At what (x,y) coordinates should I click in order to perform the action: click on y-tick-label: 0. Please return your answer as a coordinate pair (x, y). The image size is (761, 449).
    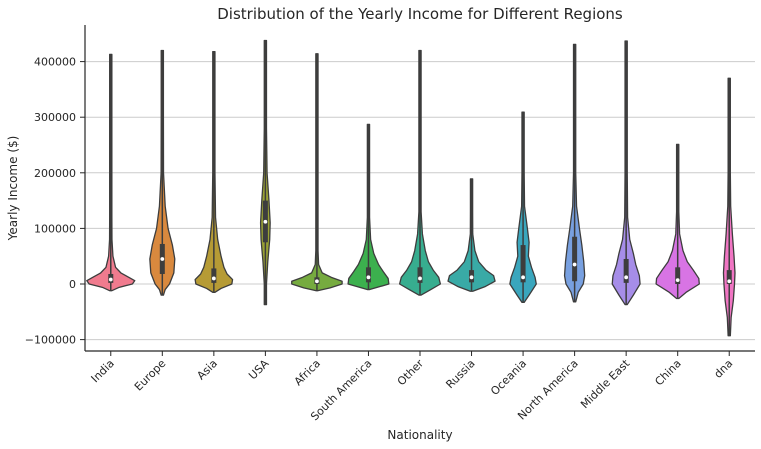
    Looking at the image, I should click on (72, 284).